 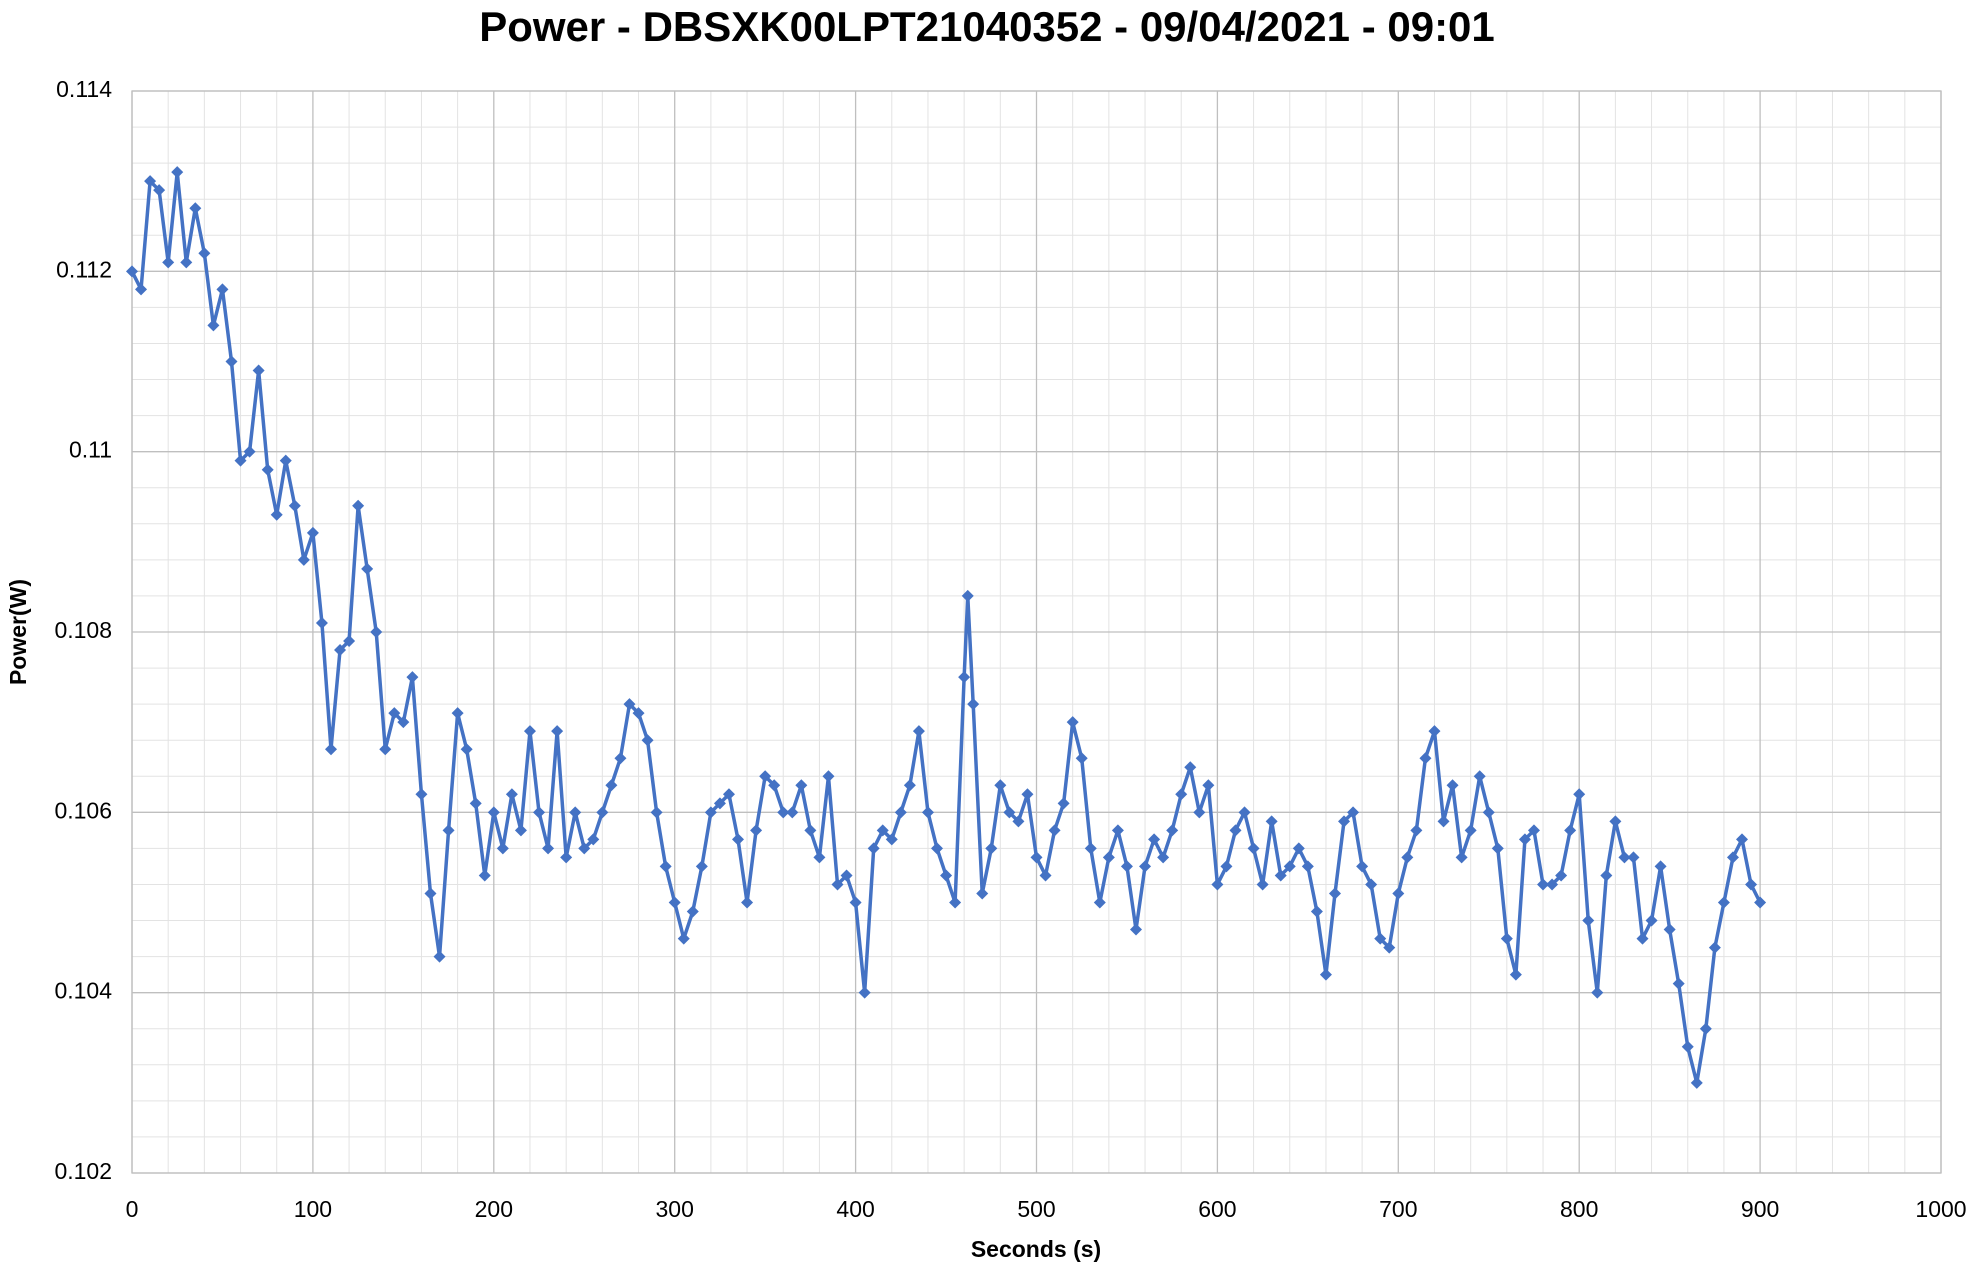 I want to click on y-tick-label: 0.11, so click(x=90, y=450).